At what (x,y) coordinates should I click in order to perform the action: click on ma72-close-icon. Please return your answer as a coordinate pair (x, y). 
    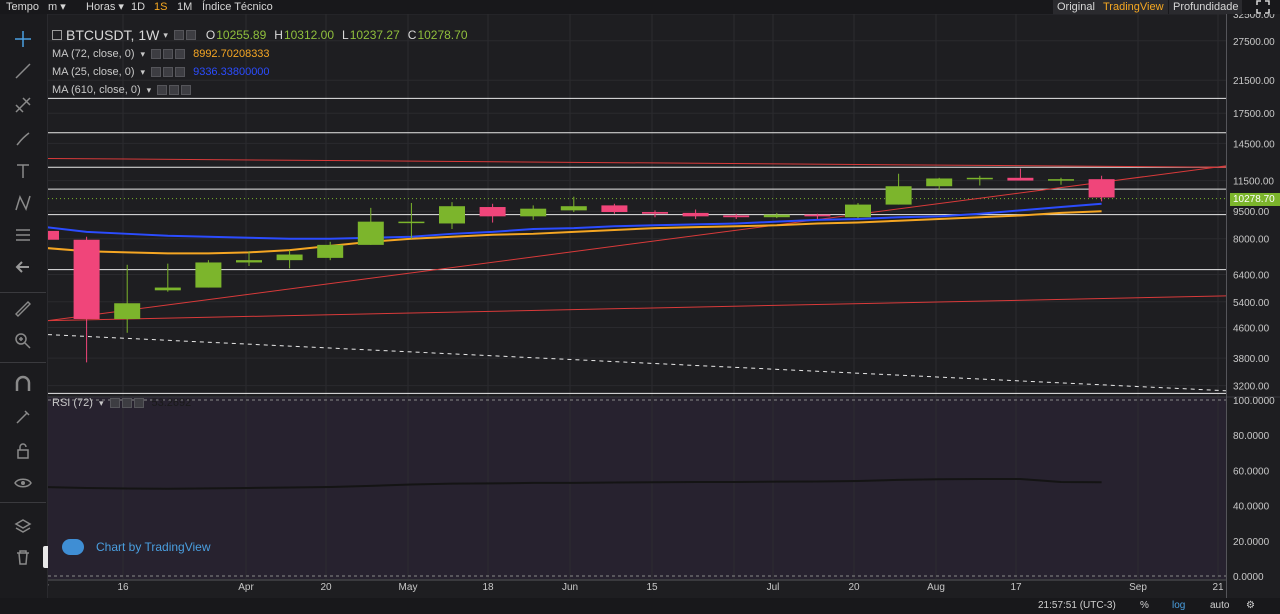
    Looking at the image, I should click on (180, 54).